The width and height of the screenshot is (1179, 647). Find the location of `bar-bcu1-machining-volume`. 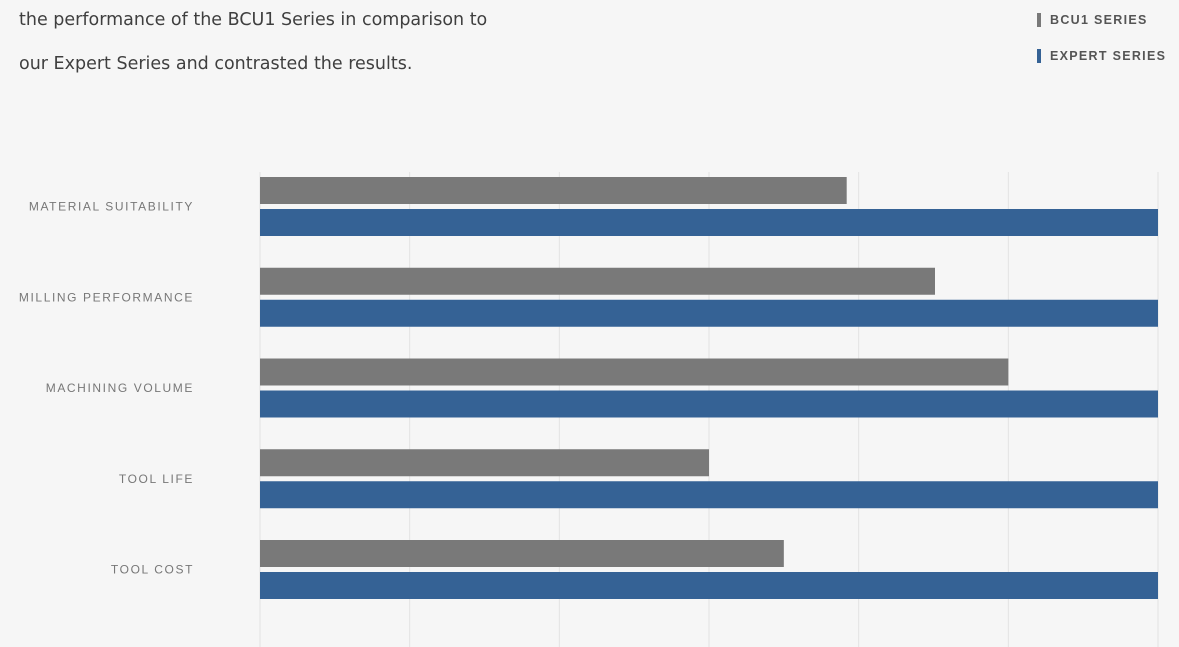

bar-bcu1-machining-volume is located at coordinates (634, 372).